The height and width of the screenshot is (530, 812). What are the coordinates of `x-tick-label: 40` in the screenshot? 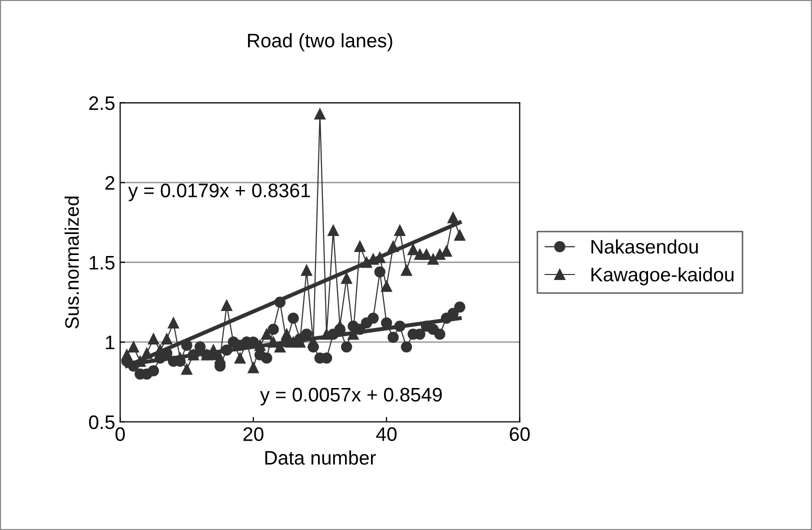 It's located at (386, 434).